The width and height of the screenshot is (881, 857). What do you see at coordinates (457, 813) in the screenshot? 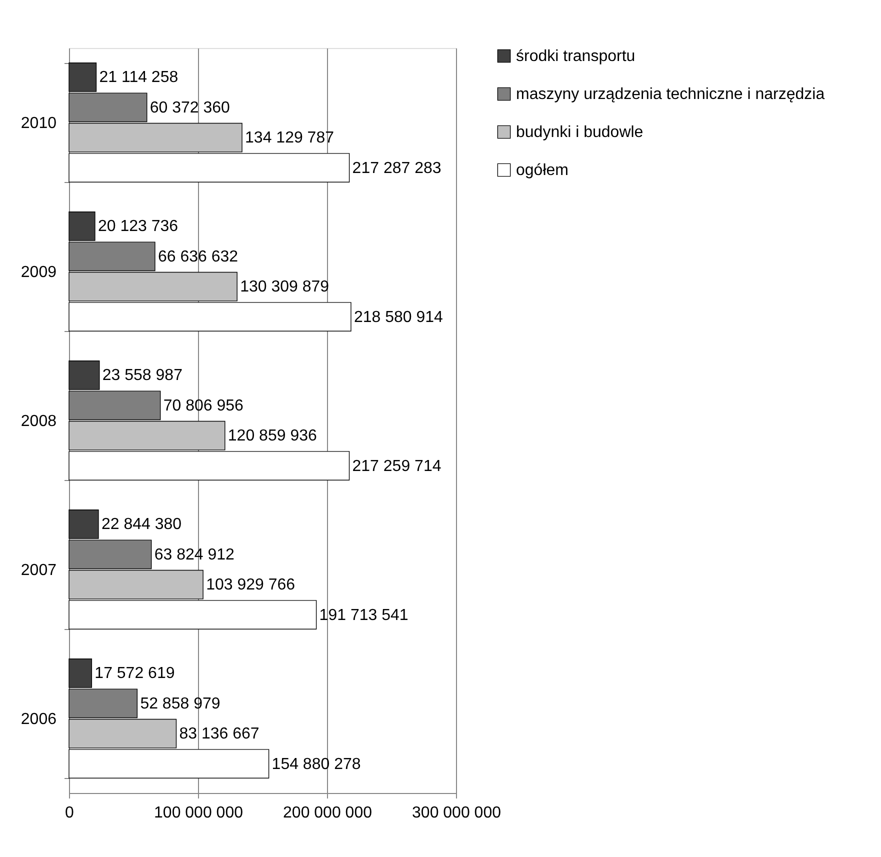
I see `x-tick-label: 300 000 000` at bounding box center [457, 813].